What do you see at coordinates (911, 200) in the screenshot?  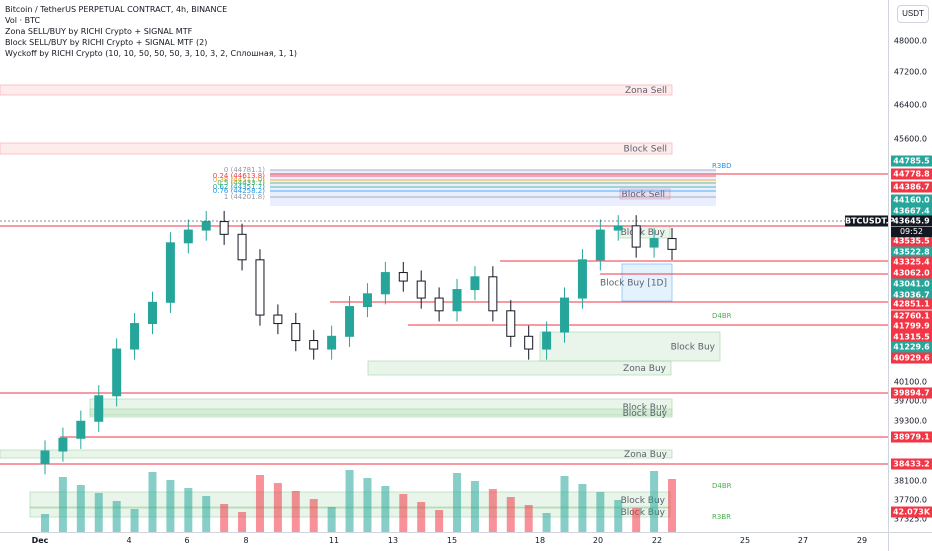 I see `price-level-tag: 44160.0` at bounding box center [911, 200].